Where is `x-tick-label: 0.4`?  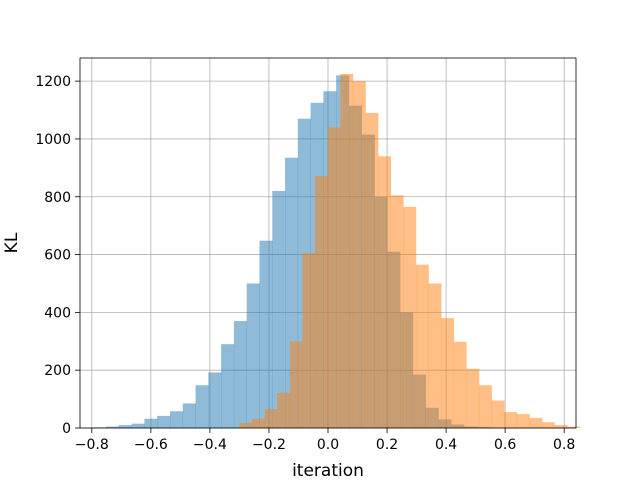 x-tick-label: 0.4 is located at coordinates (446, 445).